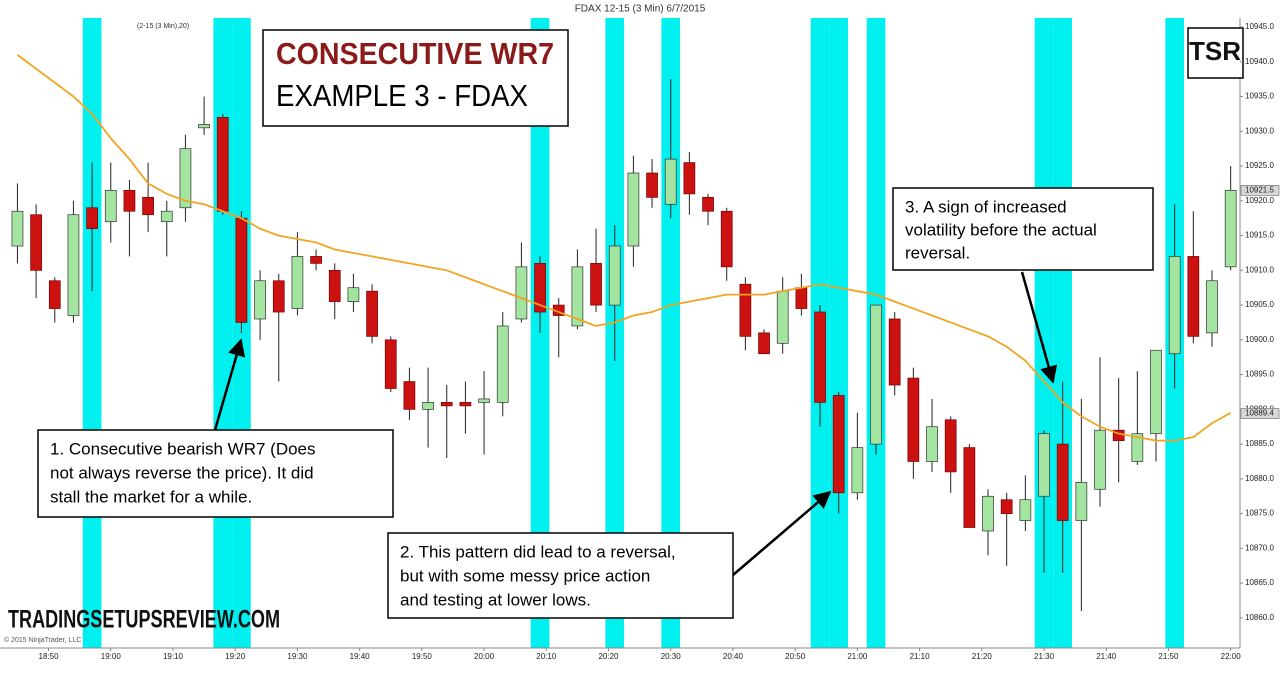  I want to click on x-tick-label: 19:50, so click(422, 656).